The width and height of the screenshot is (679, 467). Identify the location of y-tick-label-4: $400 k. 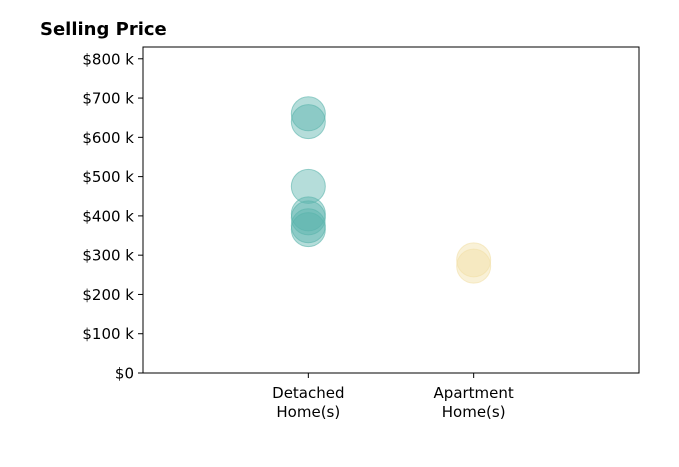
(108, 216).